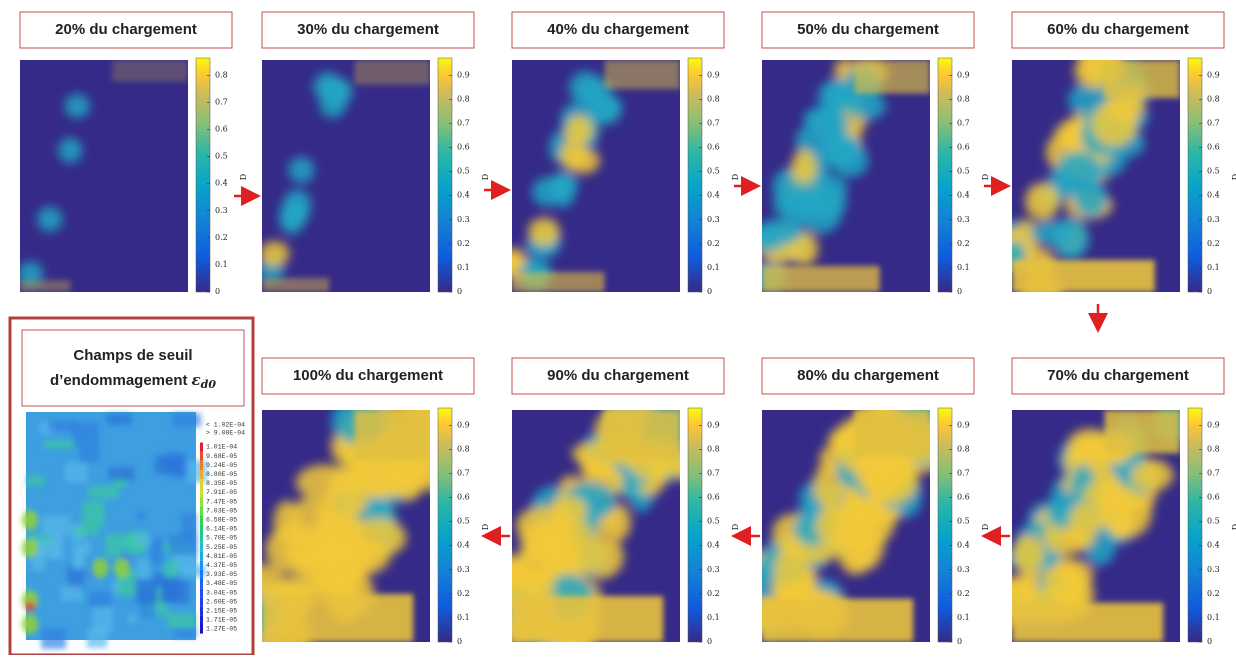 This screenshot has height=660, width=1236. I want to click on panel-label: 80% du chargement, so click(868, 375).